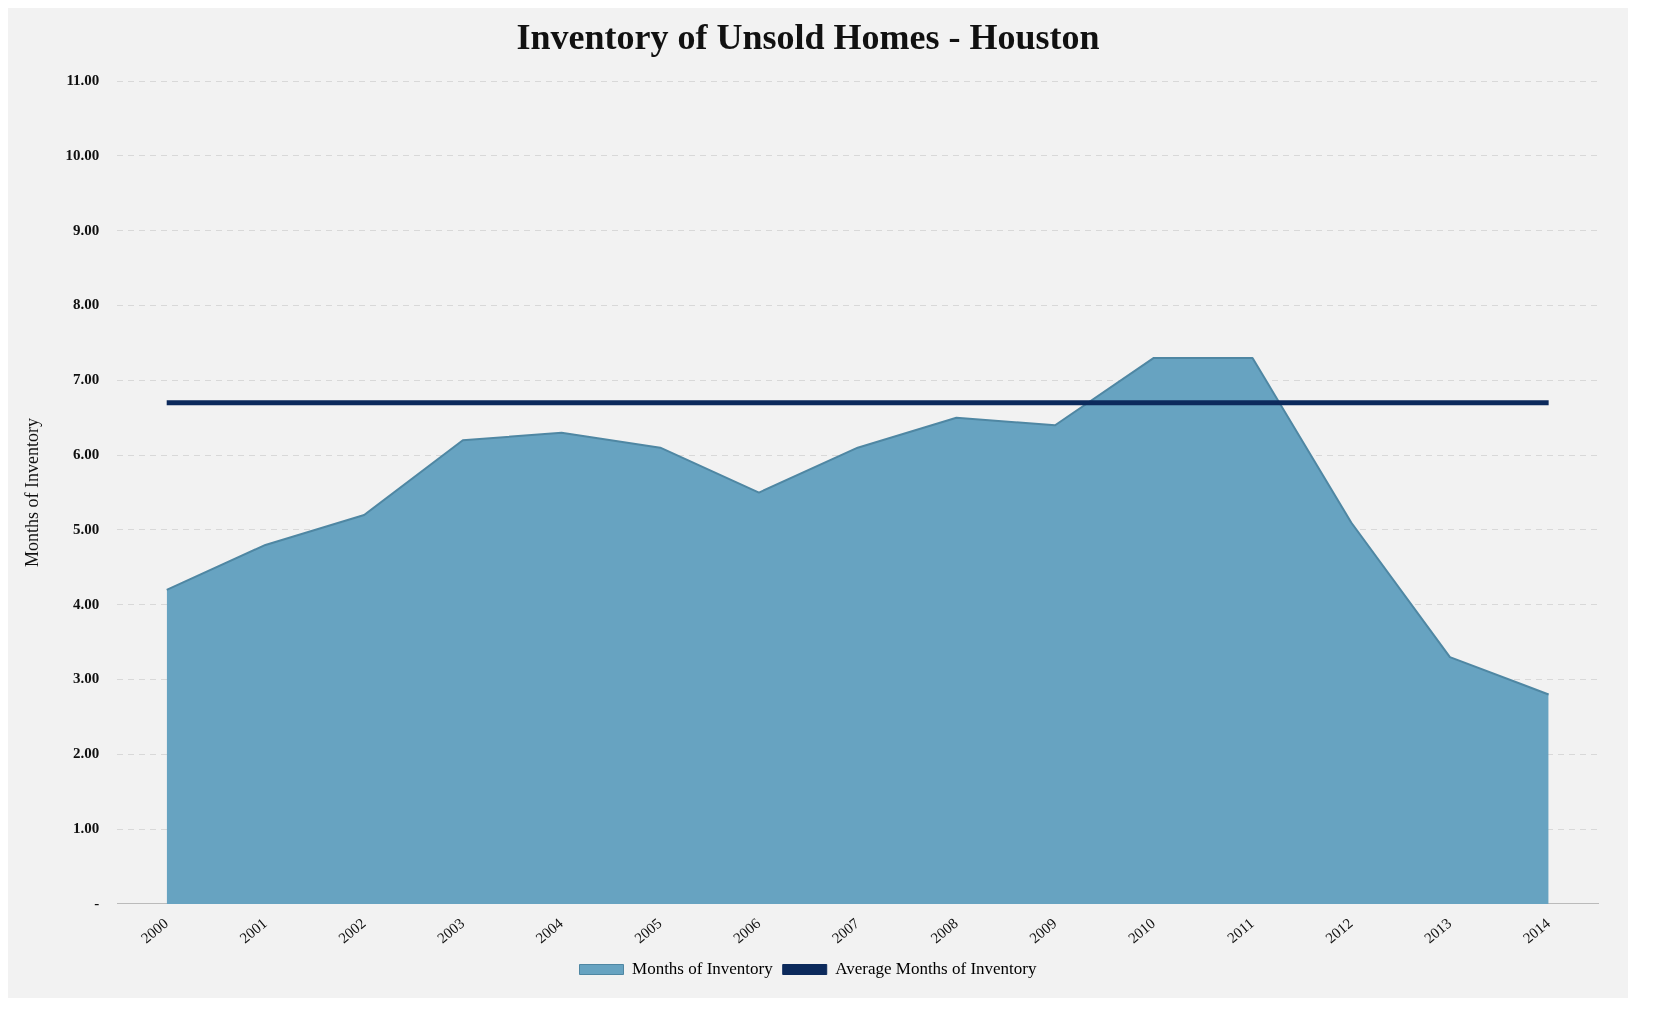 This screenshot has width=1656, height=1019. I want to click on x-tick-label: 2009, so click(1043, 930).